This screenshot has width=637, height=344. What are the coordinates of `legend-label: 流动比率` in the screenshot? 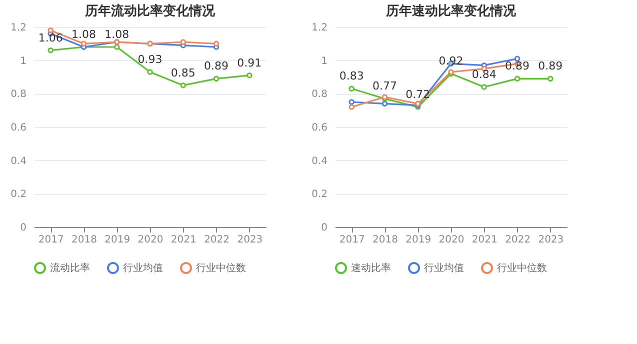 It's located at (70, 268).